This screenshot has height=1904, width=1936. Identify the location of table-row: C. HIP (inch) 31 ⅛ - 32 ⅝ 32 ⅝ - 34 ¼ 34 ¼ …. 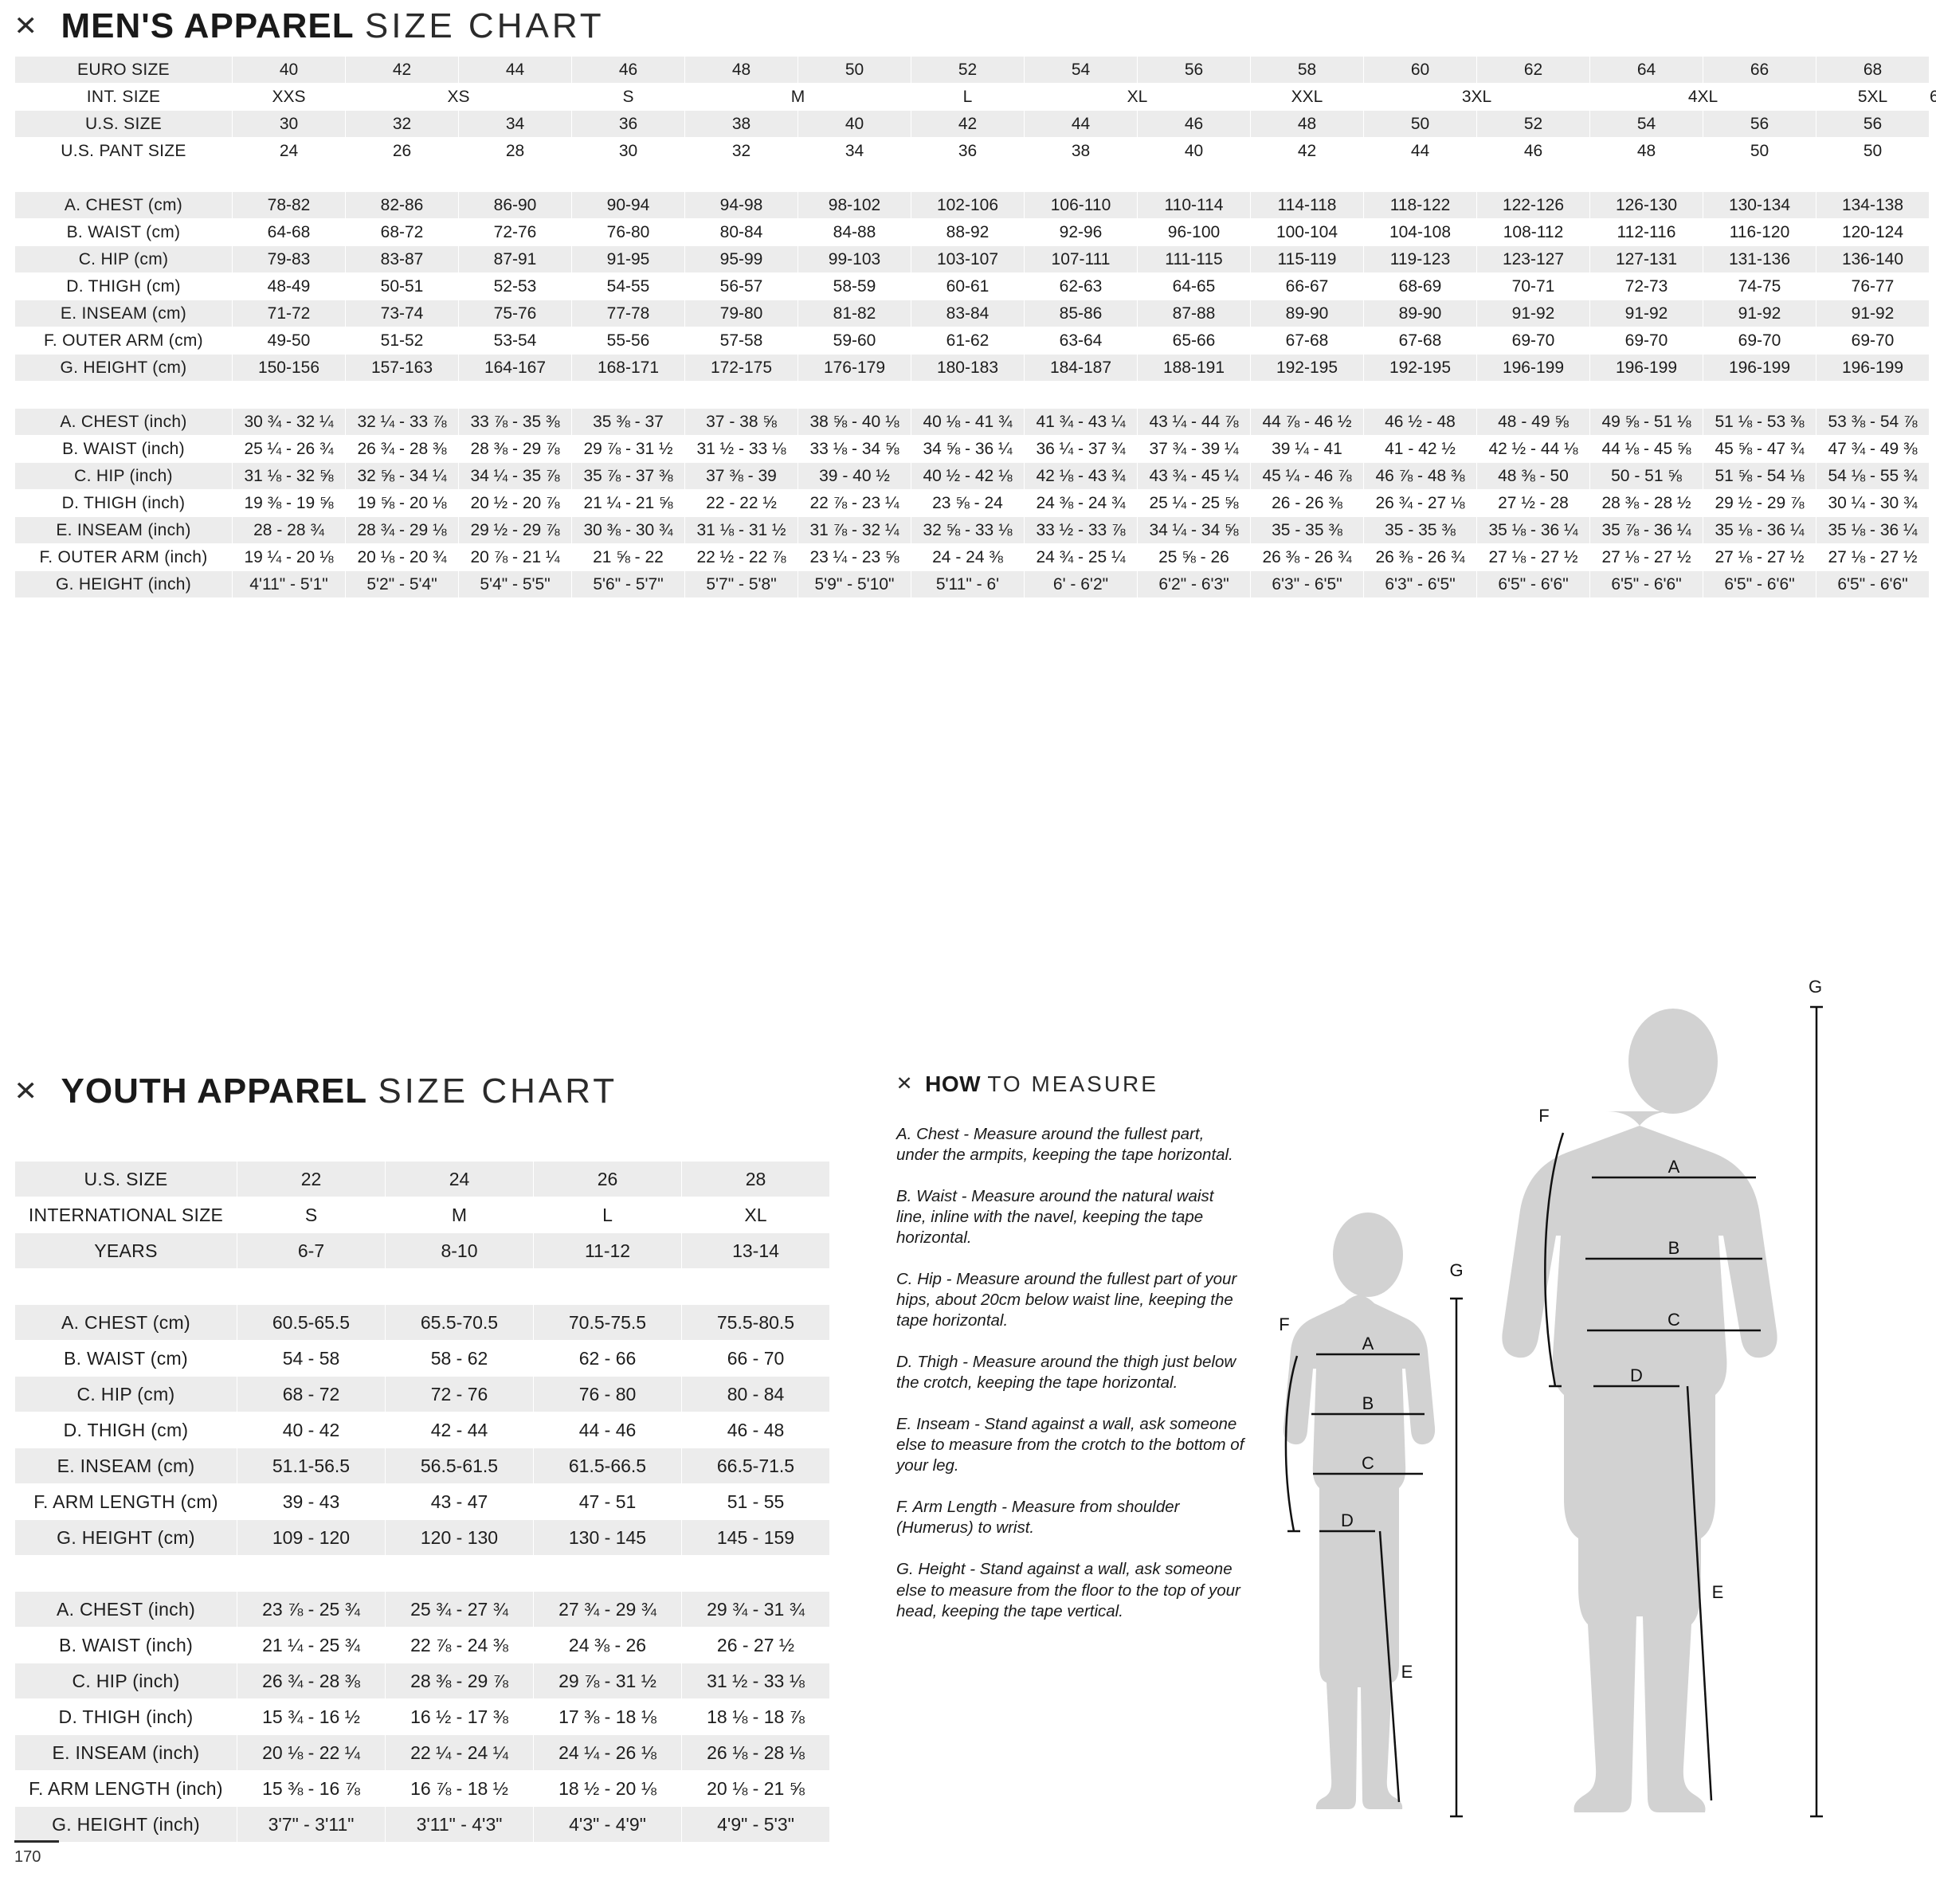
(972, 476).